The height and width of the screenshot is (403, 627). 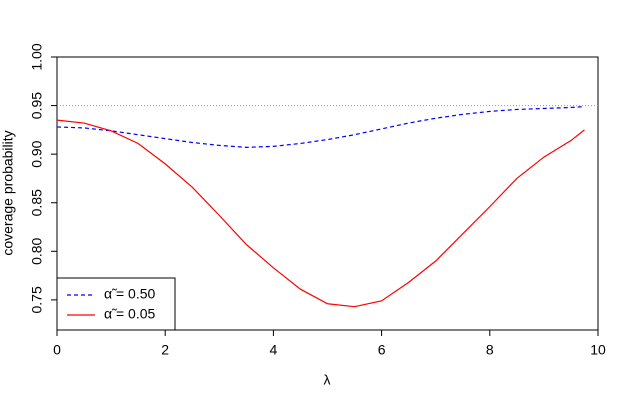 What do you see at coordinates (8, 192) in the screenshot?
I see `y-axis-label: coverage probability` at bounding box center [8, 192].